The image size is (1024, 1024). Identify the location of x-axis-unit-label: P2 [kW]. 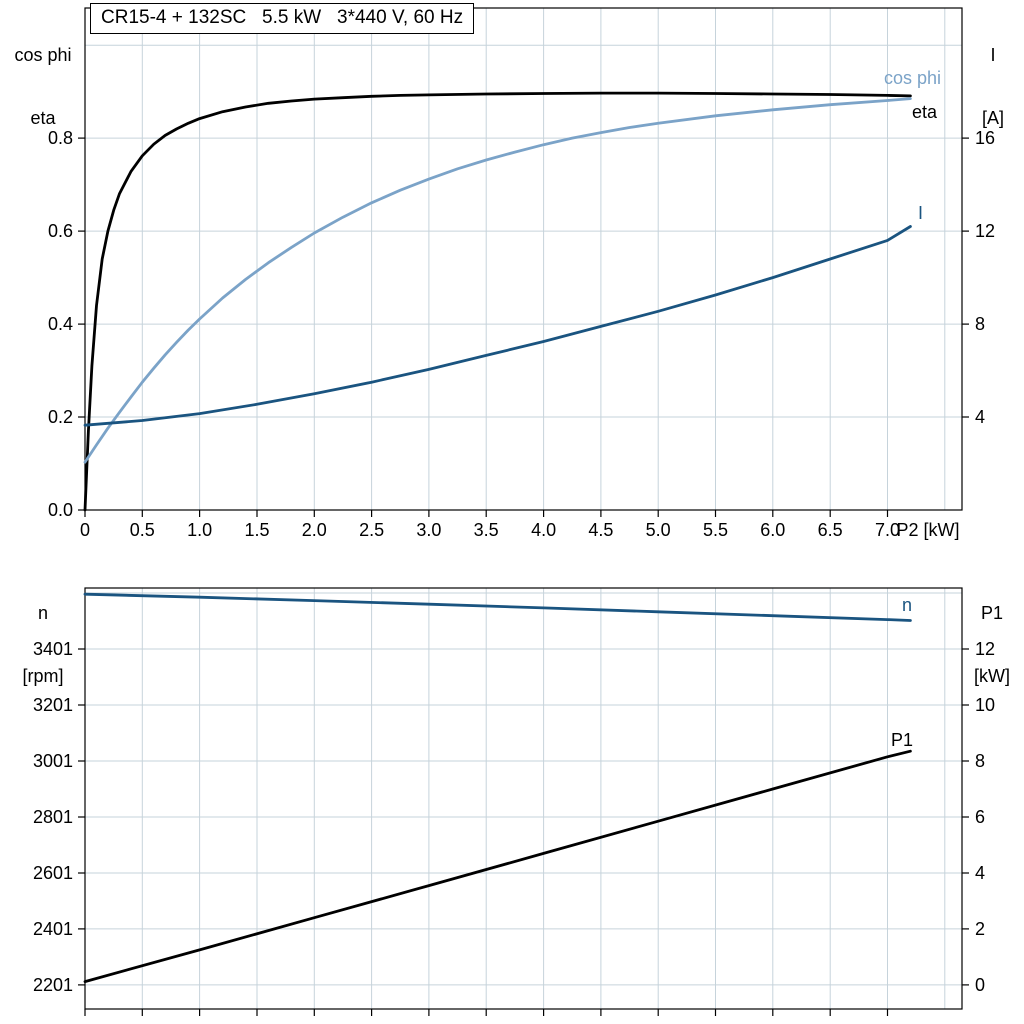
(928, 530).